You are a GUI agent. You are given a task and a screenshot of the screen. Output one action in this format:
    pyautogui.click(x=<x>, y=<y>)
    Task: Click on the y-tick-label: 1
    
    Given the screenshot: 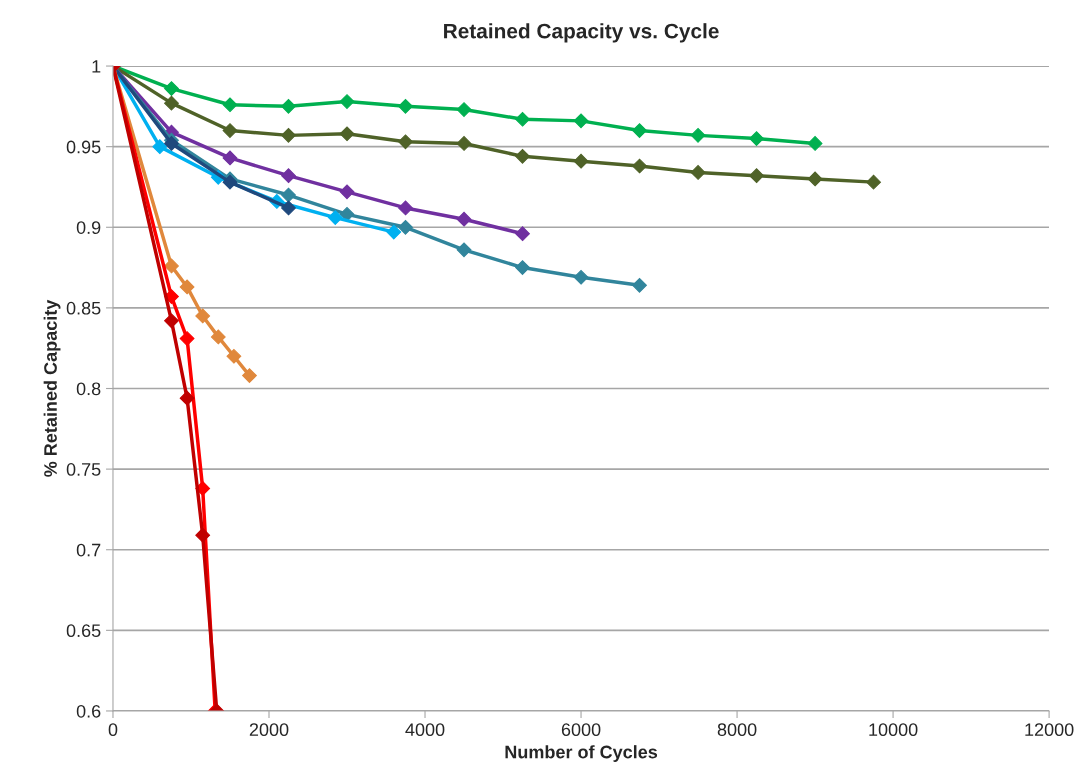 What is the action you would take?
    pyautogui.click(x=96, y=66)
    